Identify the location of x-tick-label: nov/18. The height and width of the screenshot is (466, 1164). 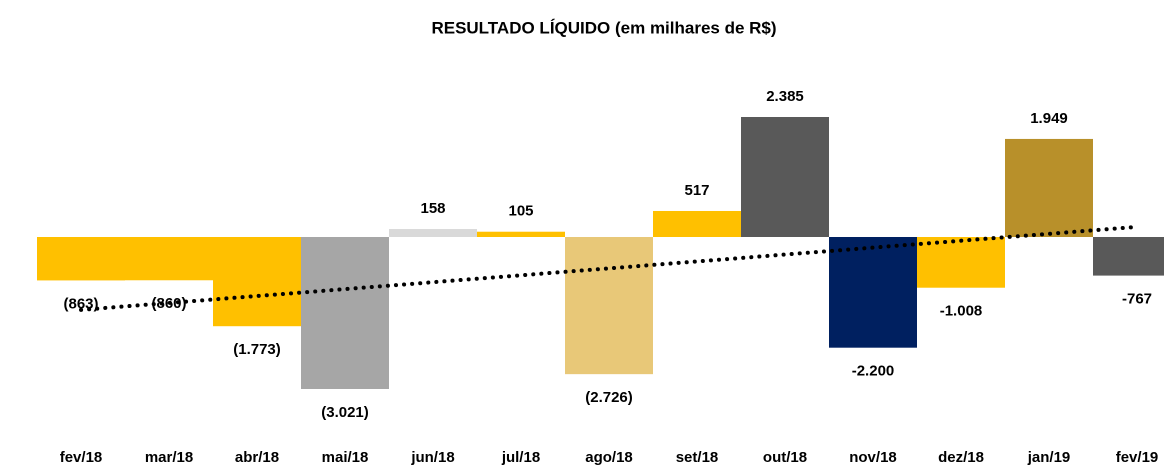
(873, 457).